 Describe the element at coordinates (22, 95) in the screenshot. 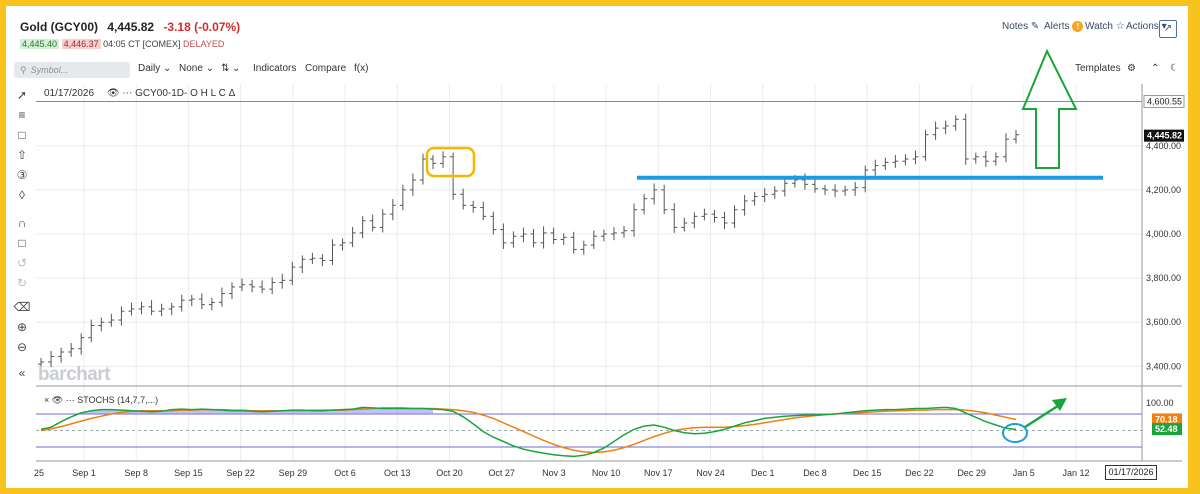

I see `trendline-icon: ➚` at that location.